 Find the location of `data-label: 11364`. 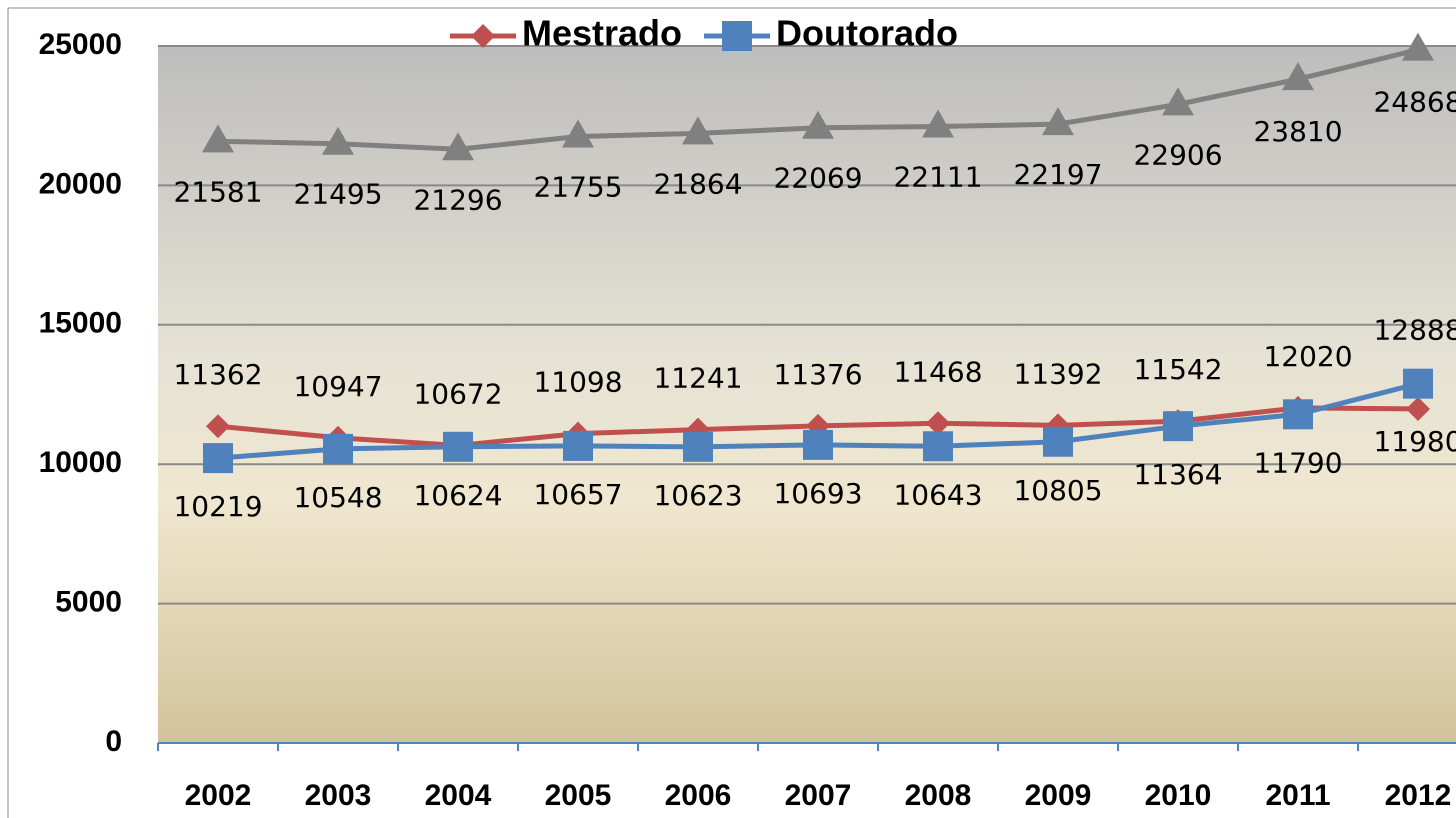

data-label: 11364 is located at coordinates (1177, 474).